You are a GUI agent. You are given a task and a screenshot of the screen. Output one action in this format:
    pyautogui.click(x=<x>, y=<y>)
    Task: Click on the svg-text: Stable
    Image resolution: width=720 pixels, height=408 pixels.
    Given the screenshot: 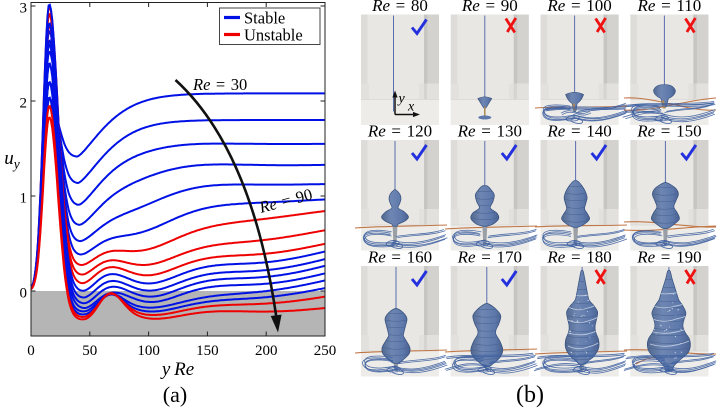 What is the action you would take?
    pyautogui.click(x=264, y=18)
    